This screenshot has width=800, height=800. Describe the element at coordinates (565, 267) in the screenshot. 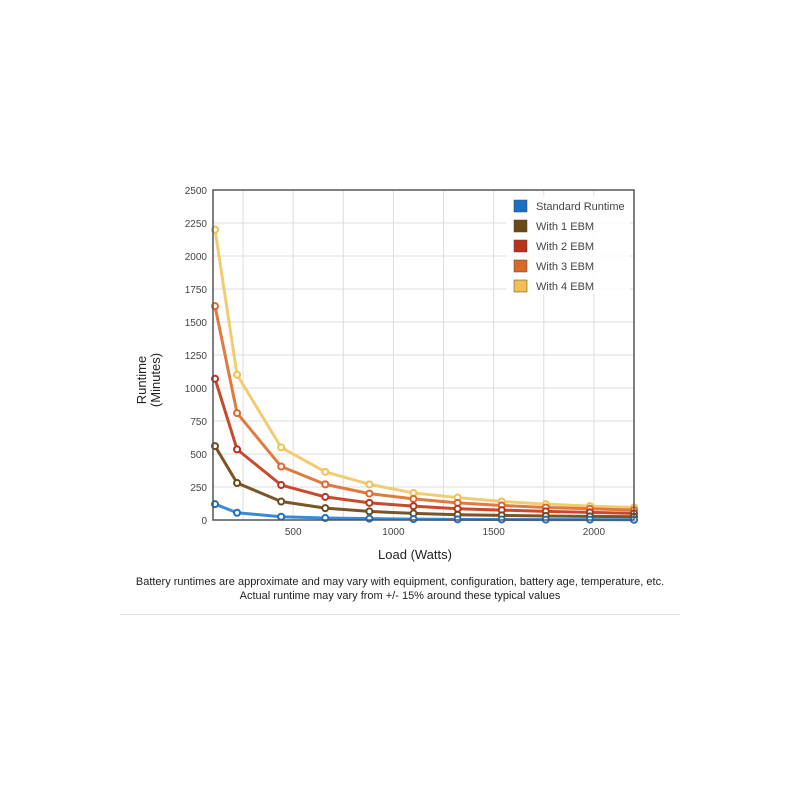

I see `legend-label: With 3 EBM` at that location.